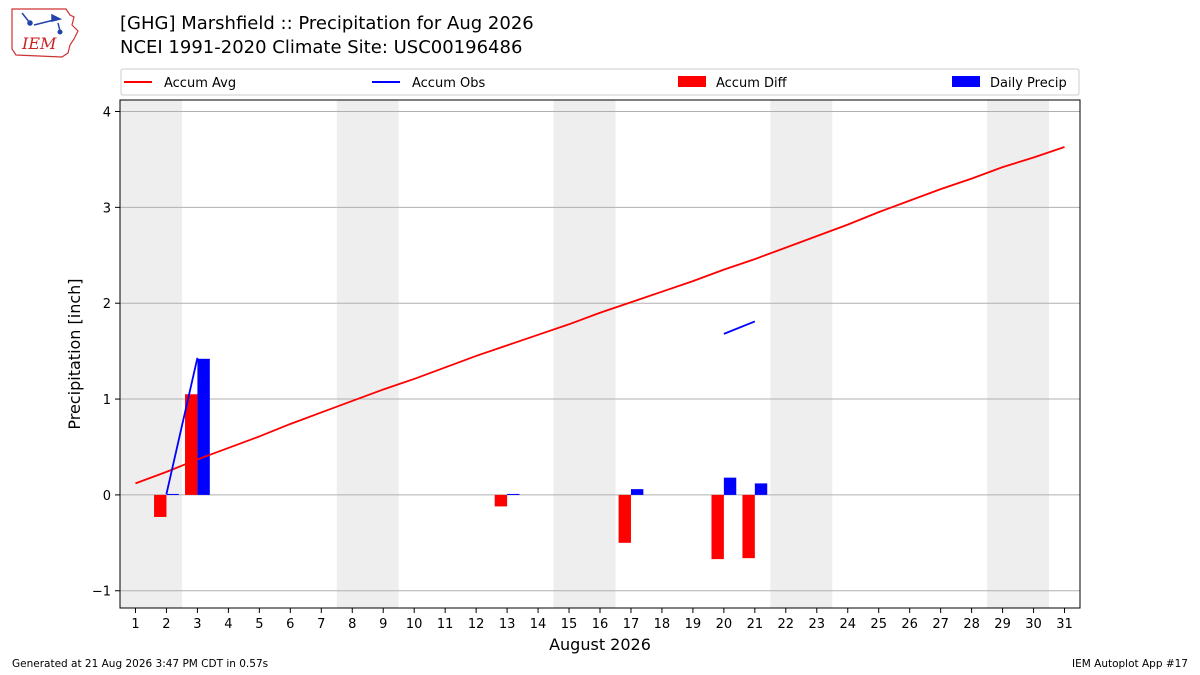 The width and height of the screenshot is (1200, 675). What do you see at coordinates (166, 624) in the screenshot?
I see `x-tick-label-2: 2` at bounding box center [166, 624].